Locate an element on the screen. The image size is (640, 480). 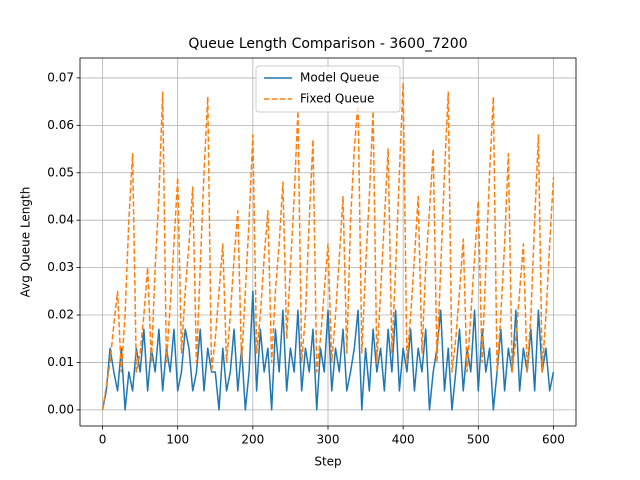
y-tick-label: 0.04 is located at coordinates (60, 220).